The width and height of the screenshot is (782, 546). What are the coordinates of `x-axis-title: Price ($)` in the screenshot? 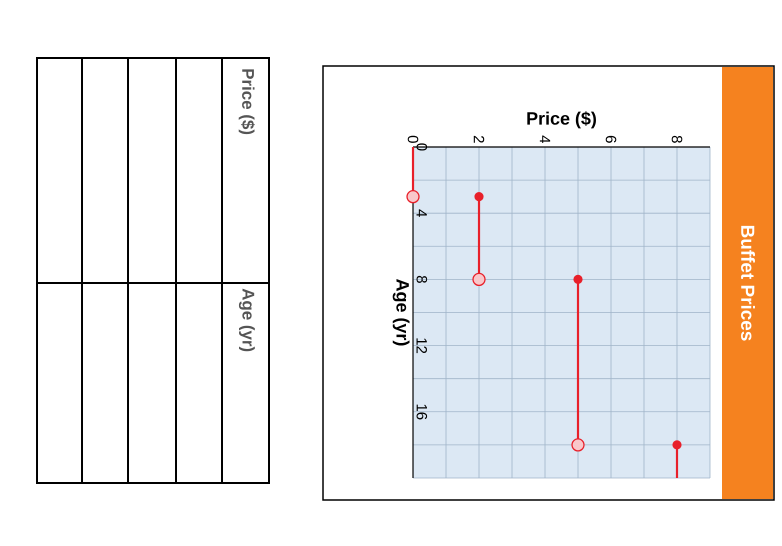 It's located at (561, 119).